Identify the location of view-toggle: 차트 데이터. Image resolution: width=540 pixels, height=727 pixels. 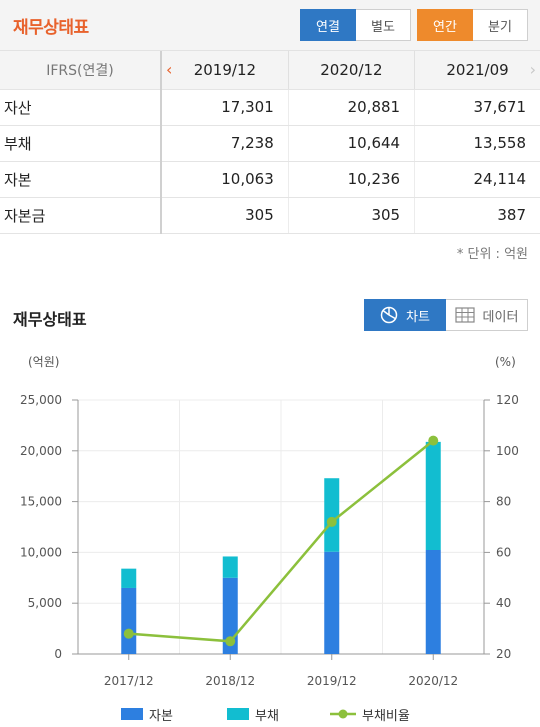
(446, 315).